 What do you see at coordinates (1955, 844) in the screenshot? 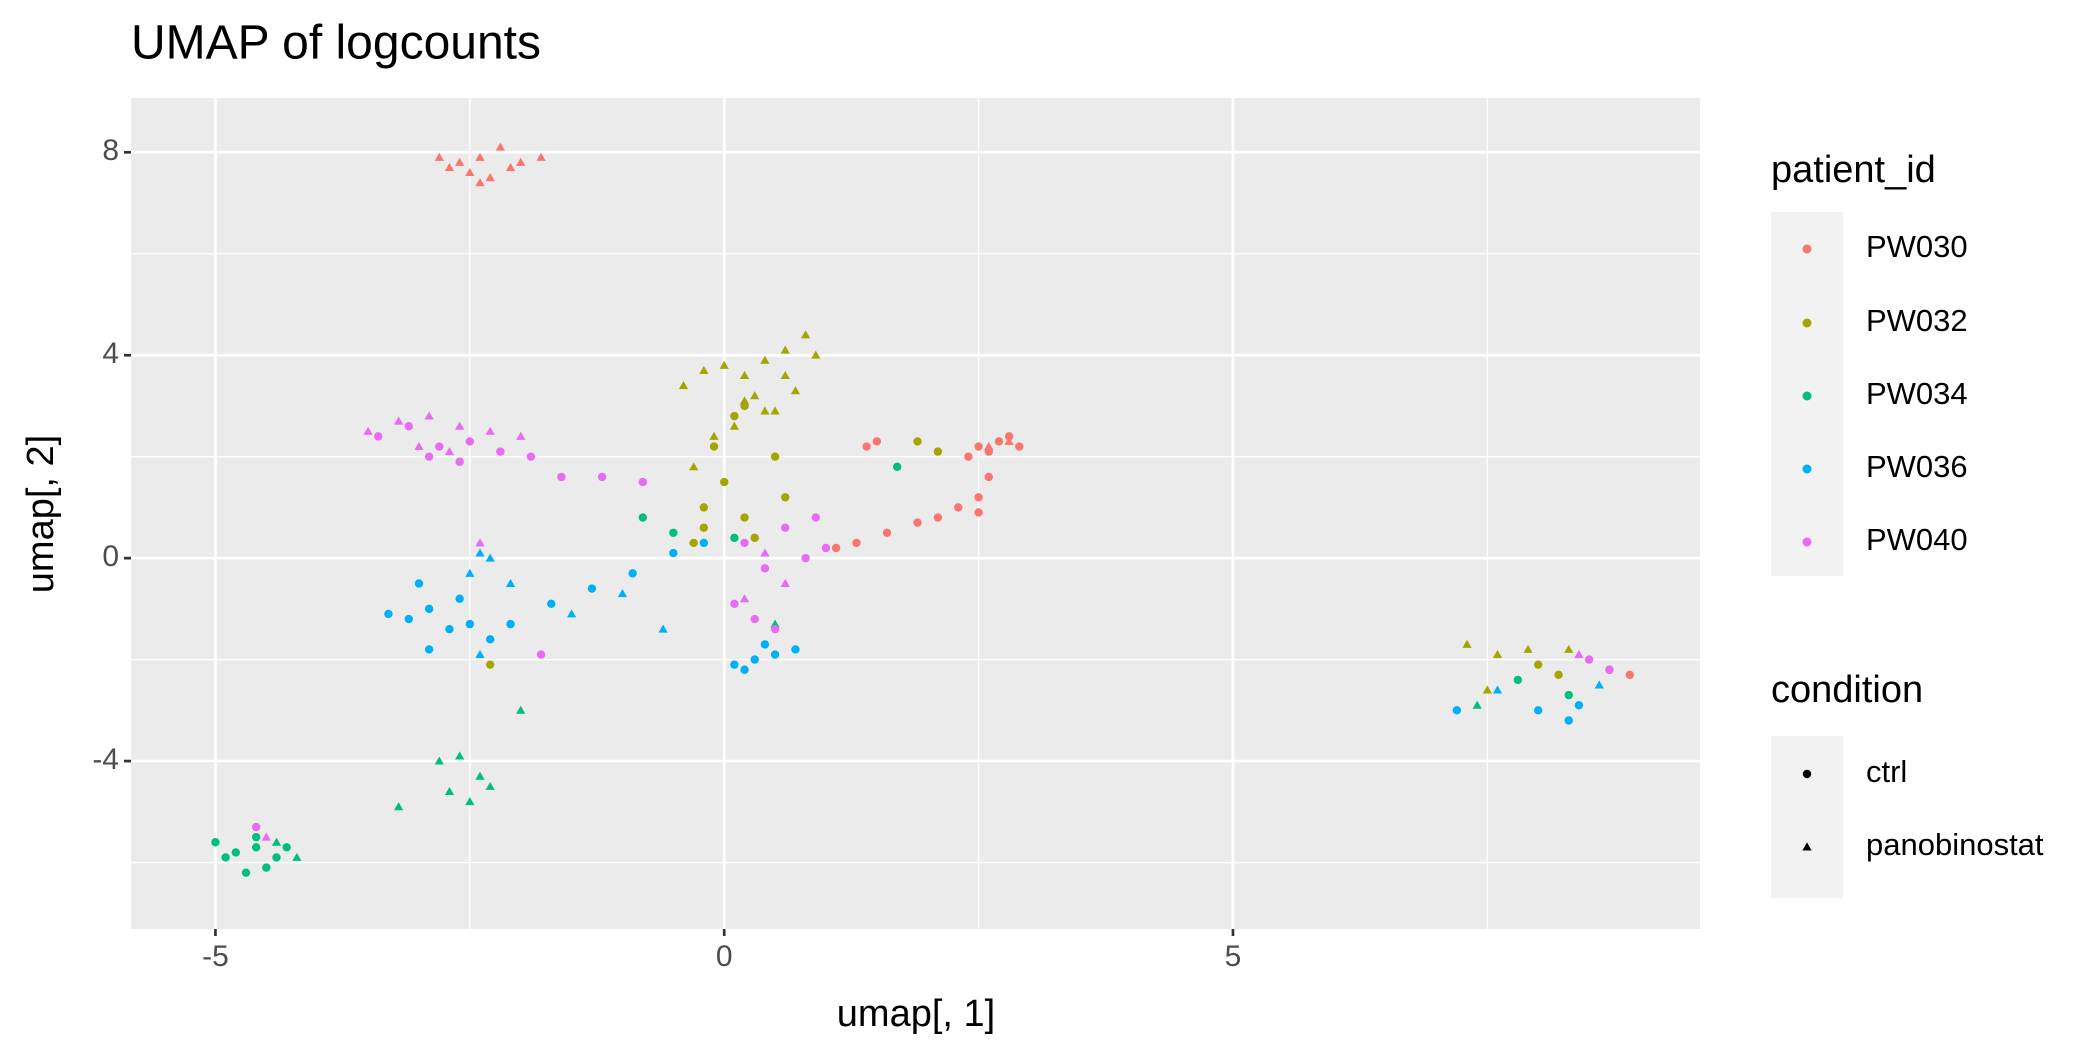
I see `legend-label: panobinostat` at bounding box center [1955, 844].